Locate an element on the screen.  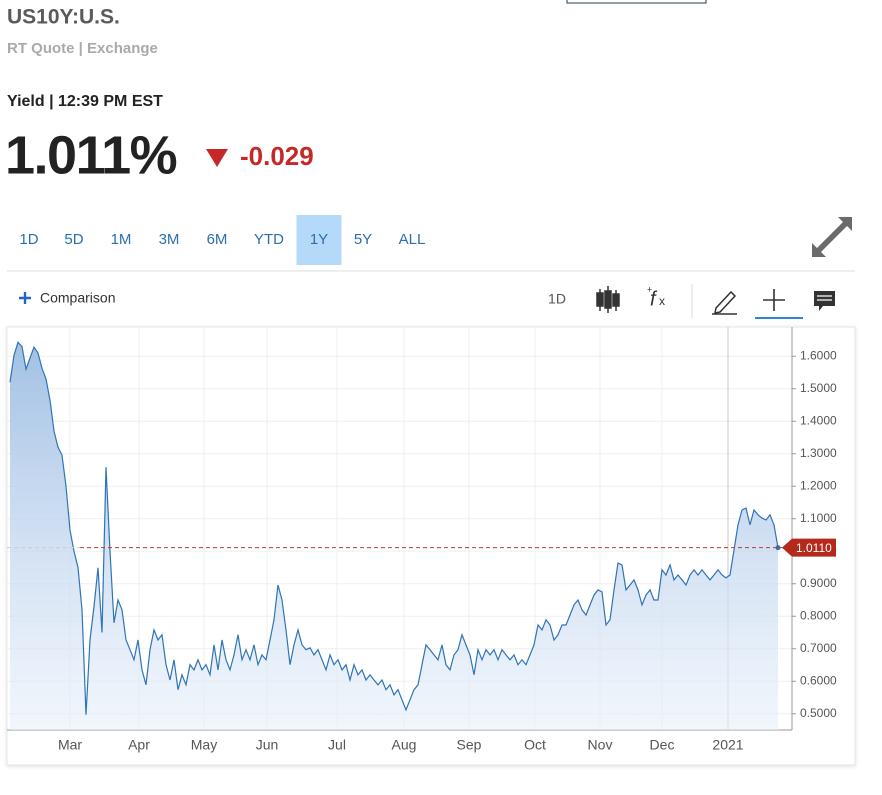
y-tick-label: 0.7000 is located at coordinates (818, 648).